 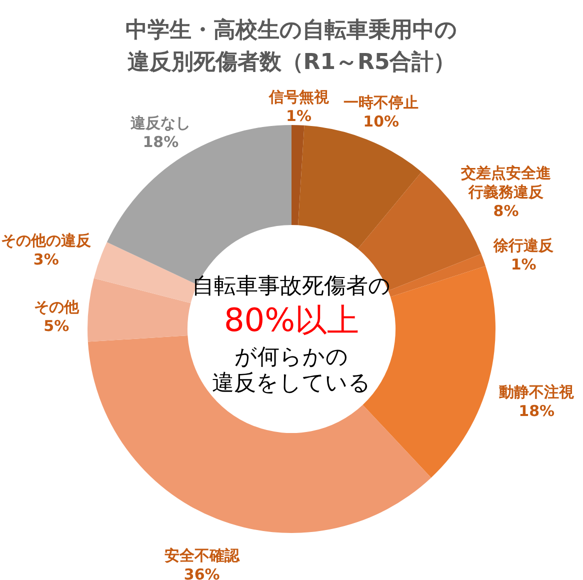 I want to click on chart-title: 中学生・高校生の自転車乗用中の違反別死傷者数（R1～R5合計）, so click(x=292, y=46).